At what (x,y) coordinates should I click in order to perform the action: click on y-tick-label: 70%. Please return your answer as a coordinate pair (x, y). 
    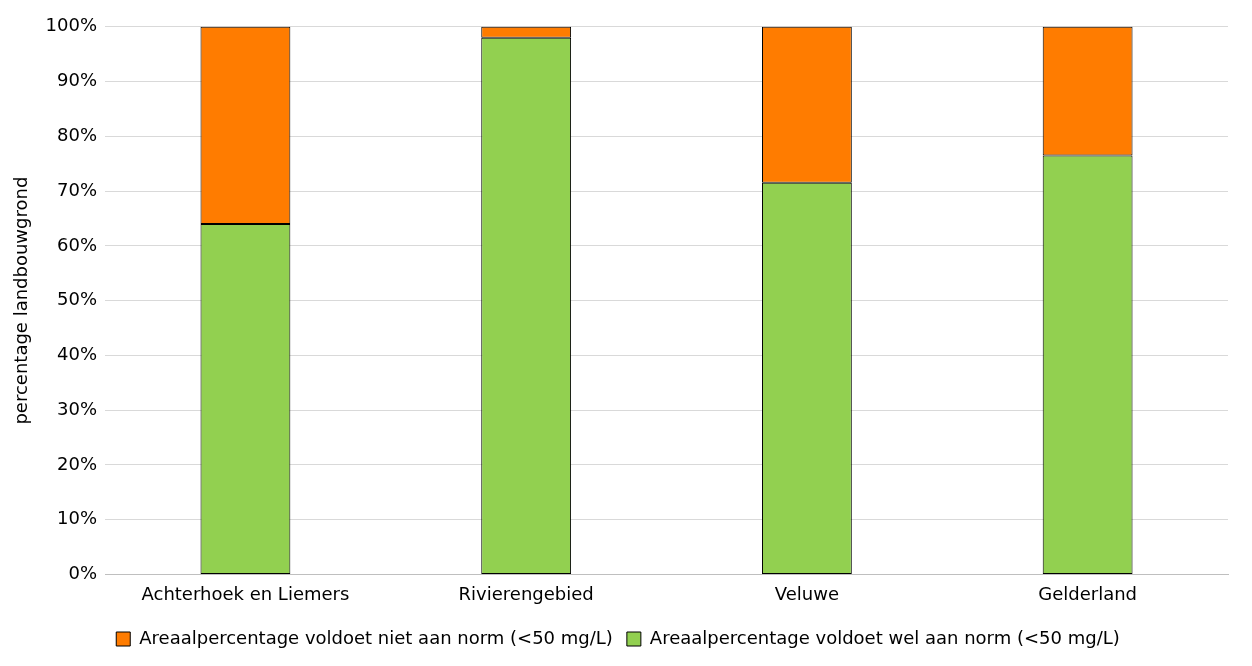
    Looking at the image, I should click on (77, 189).